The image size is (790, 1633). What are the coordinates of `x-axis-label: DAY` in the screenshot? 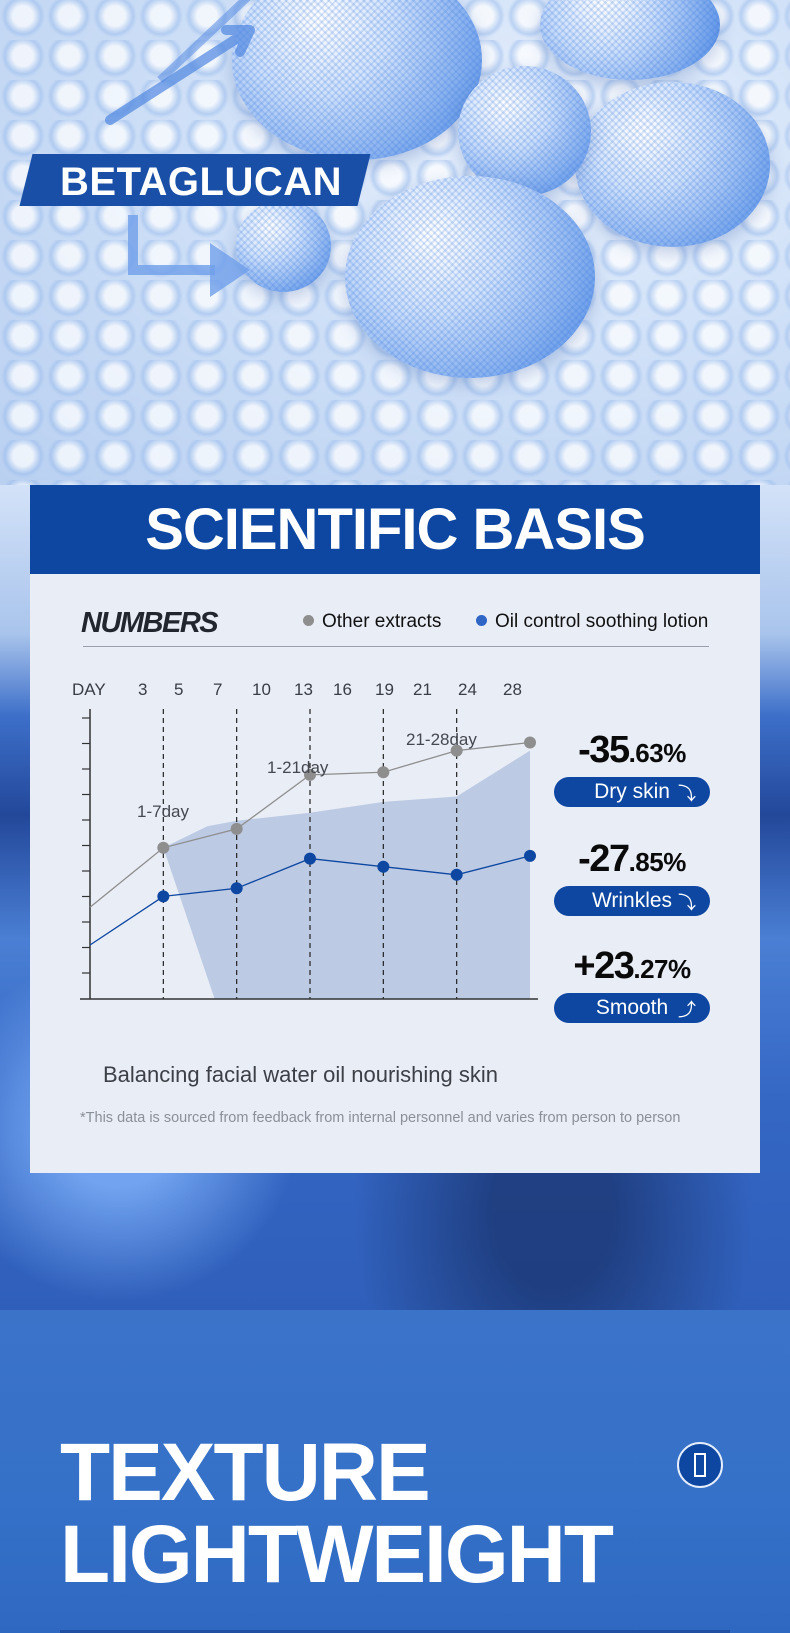 It's located at (89, 689).